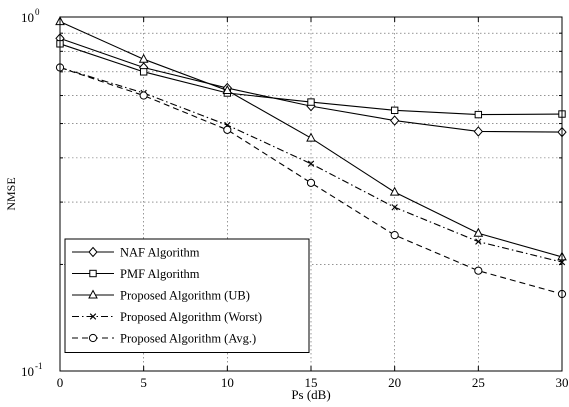  What do you see at coordinates (311, 382) in the screenshot?
I see `x-tick-label: 15` at bounding box center [311, 382].